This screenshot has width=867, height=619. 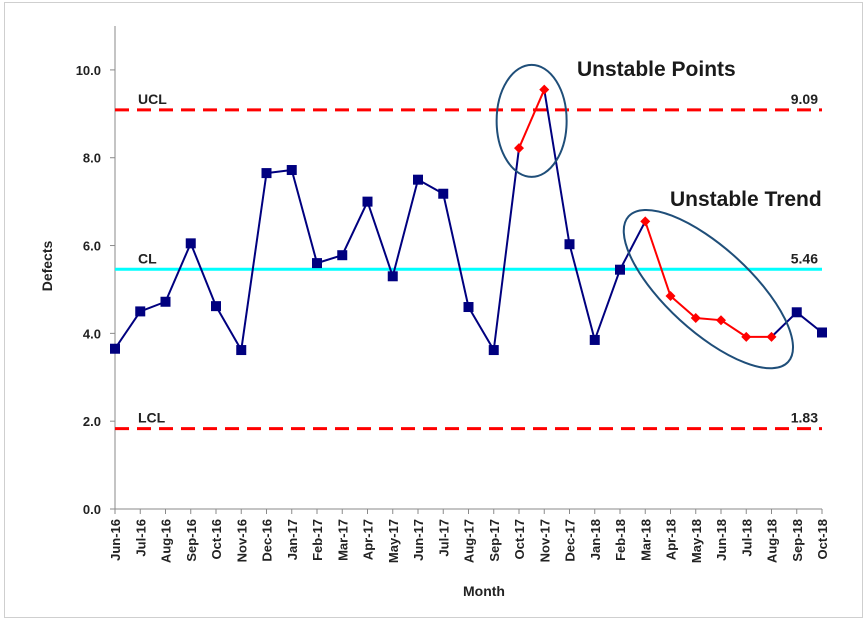 I want to click on y-tick-label: 8.0, so click(x=92, y=158).